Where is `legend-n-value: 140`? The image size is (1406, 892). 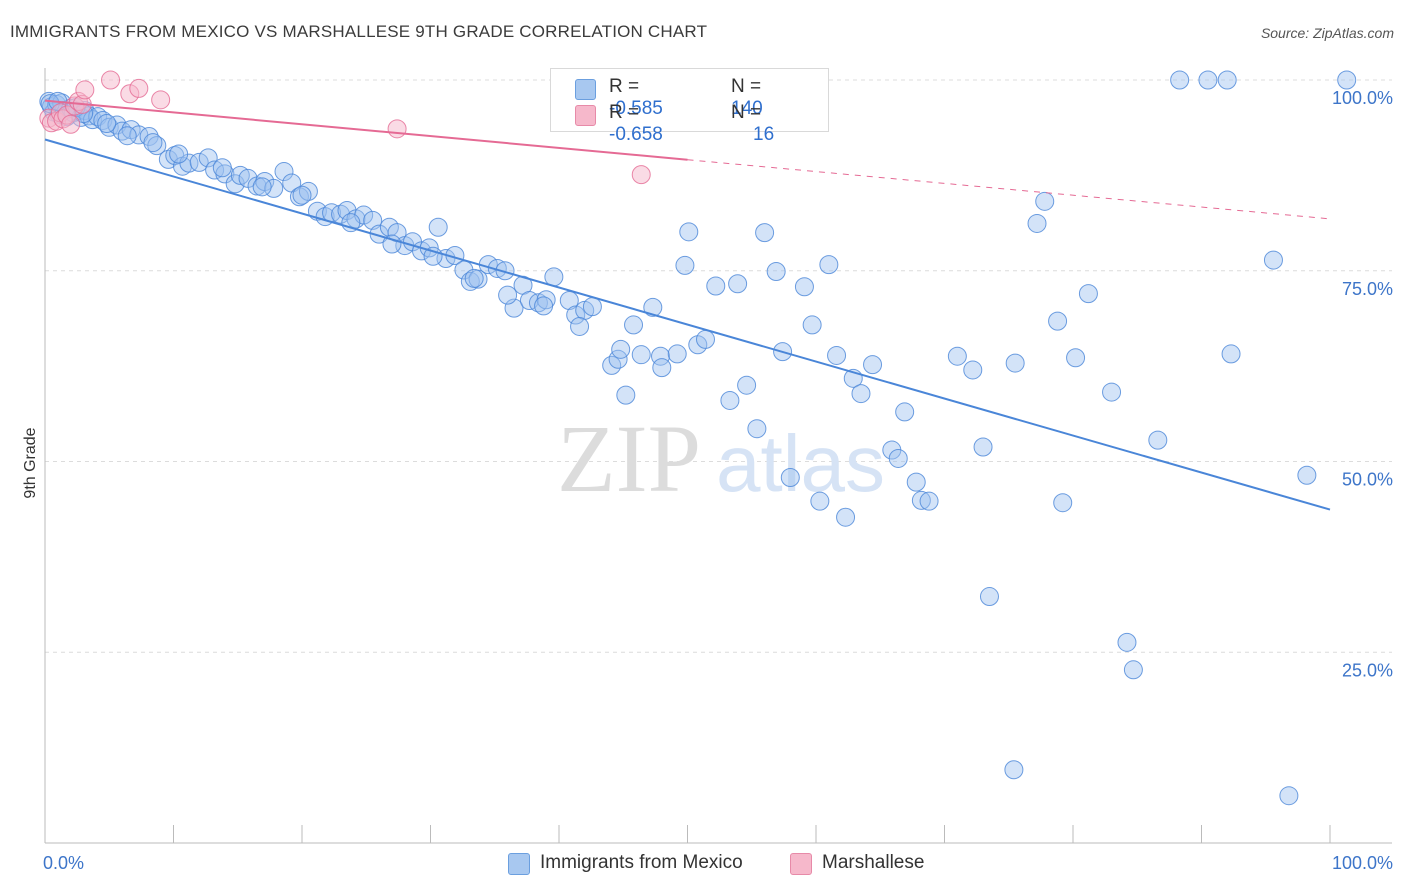 legend-n-value: 140 is located at coordinates (747, 108).